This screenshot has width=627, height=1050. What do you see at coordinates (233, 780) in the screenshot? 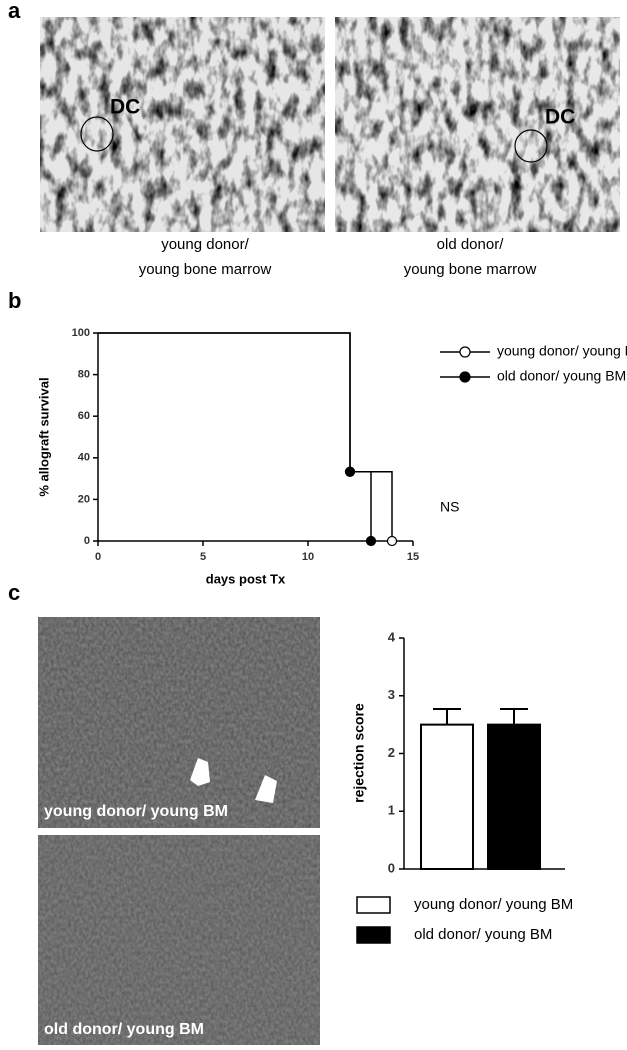
I see `lesion` at bounding box center [233, 780].